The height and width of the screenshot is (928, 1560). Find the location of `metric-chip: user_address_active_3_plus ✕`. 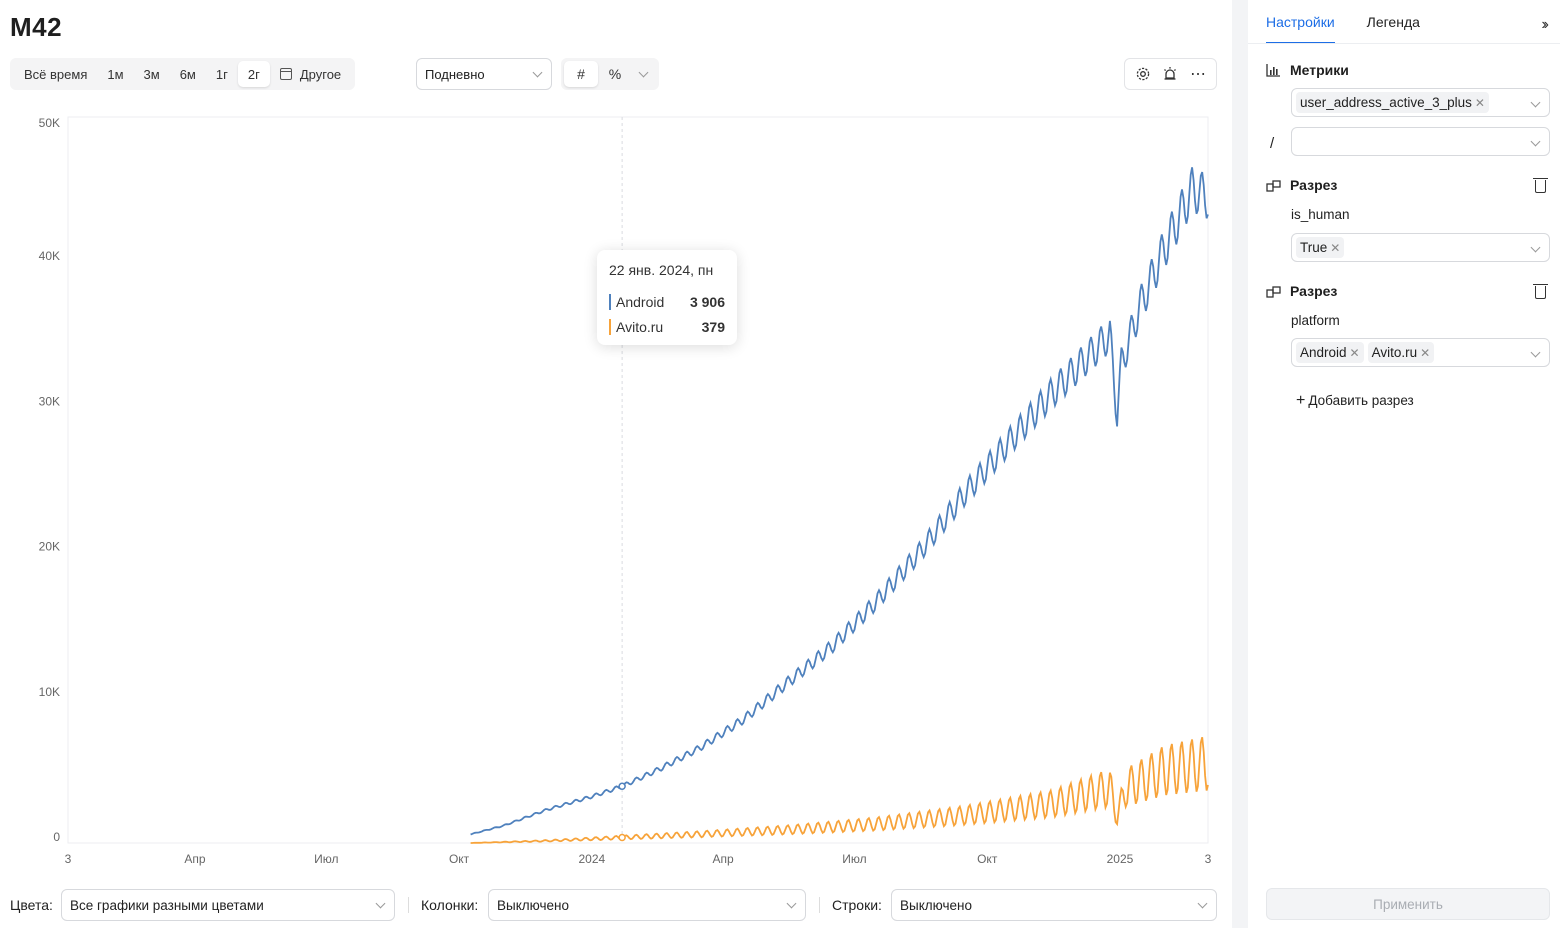

metric-chip: user_address_active_3_plus ✕ is located at coordinates (1392, 102).